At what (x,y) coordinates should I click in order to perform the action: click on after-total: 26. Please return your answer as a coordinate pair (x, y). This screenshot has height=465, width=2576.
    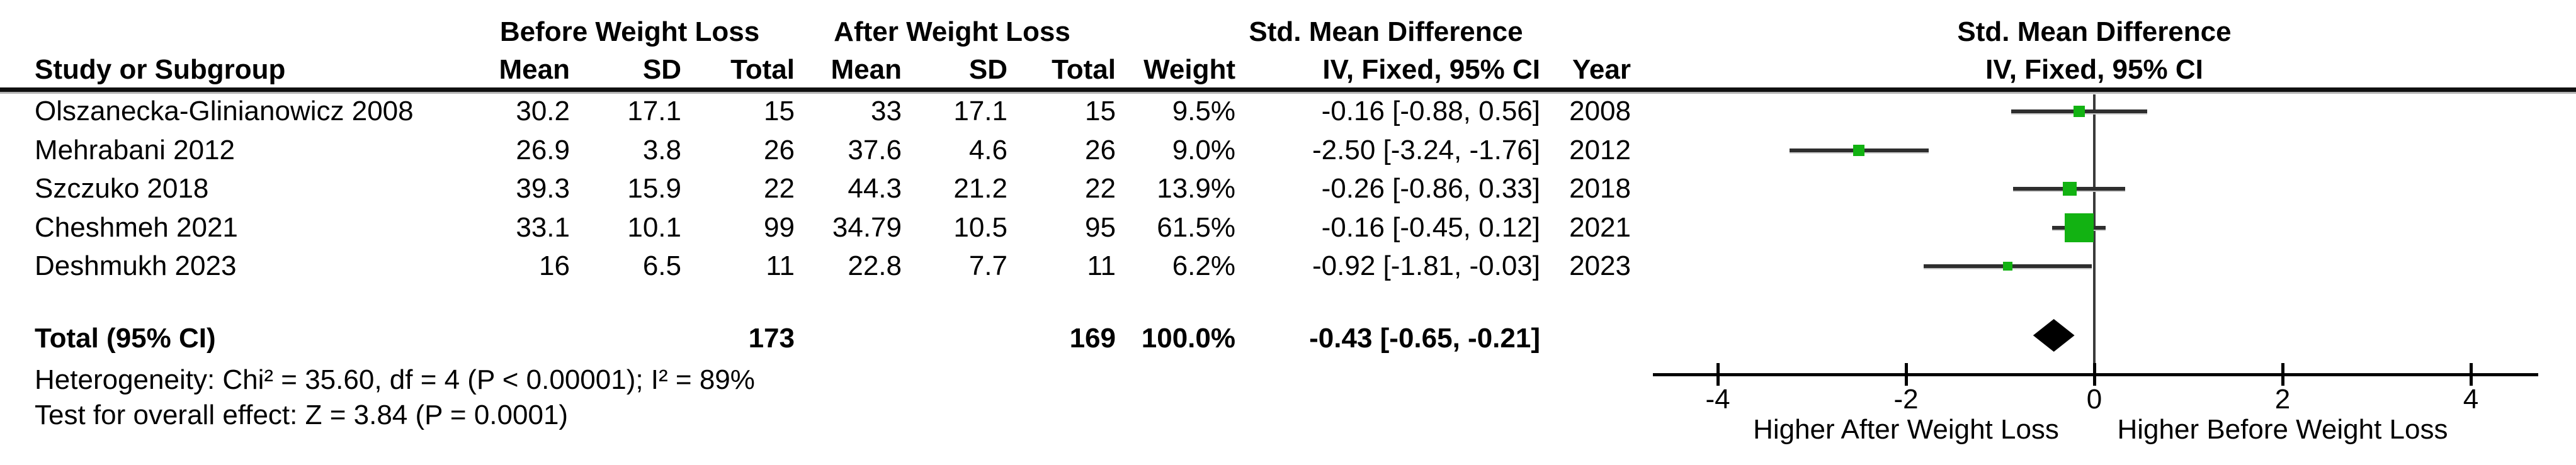
    Looking at the image, I should click on (1100, 150).